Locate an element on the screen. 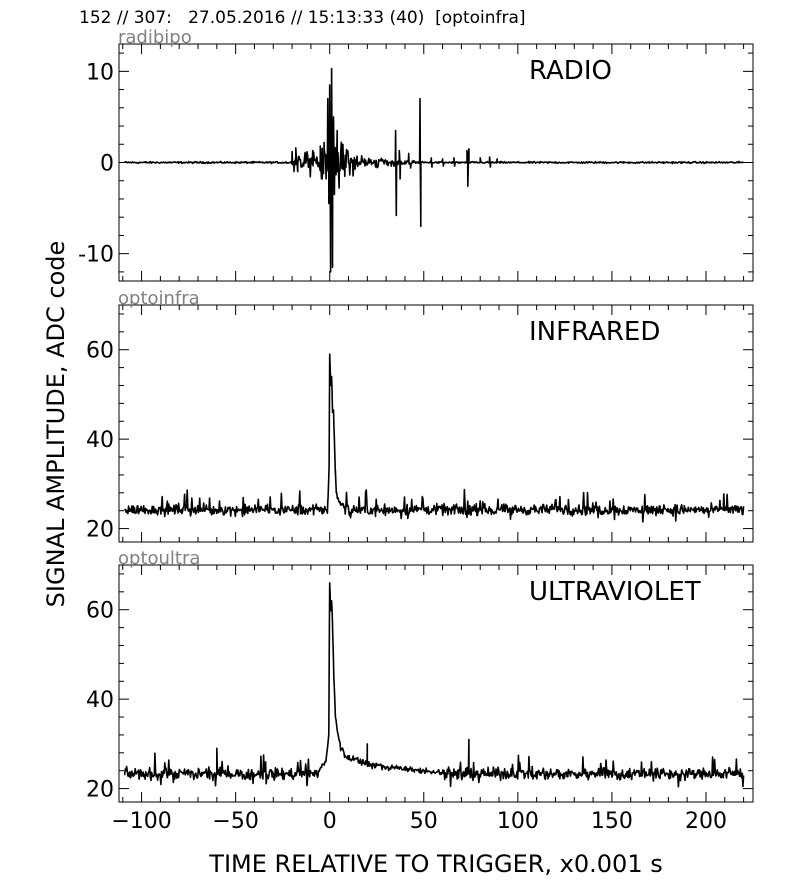 The height and width of the screenshot is (882, 792). channel-label: optoultra is located at coordinates (159, 558).